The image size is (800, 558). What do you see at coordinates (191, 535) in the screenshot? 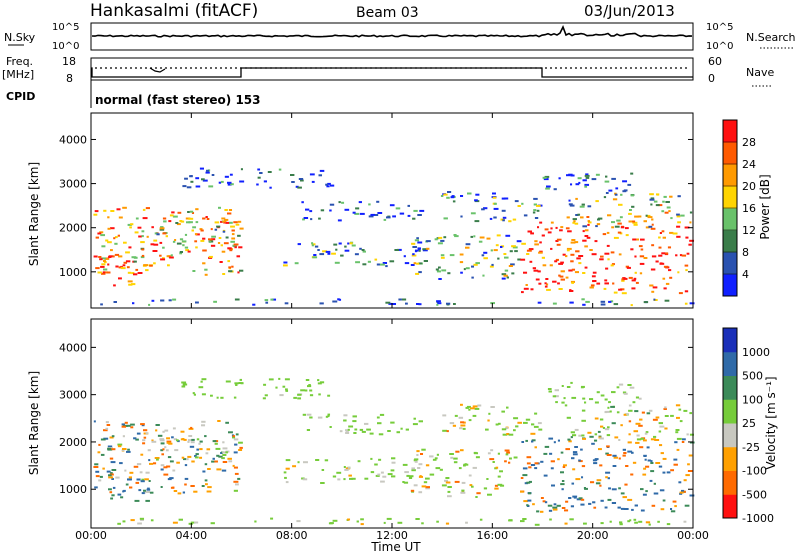
I see `x-tick-label: 04:00` at bounding box center [191, 535].